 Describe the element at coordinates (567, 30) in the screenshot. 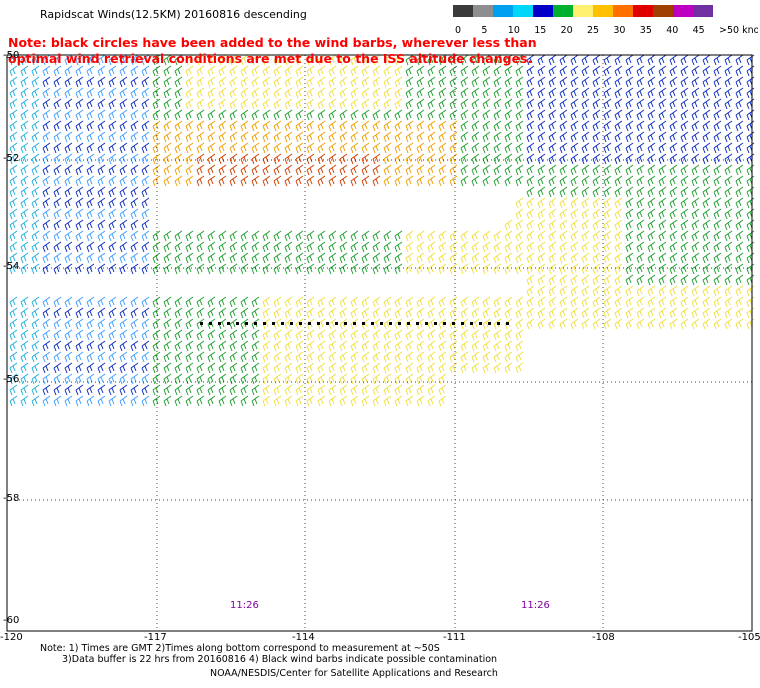

I see `colorbar-label: 20` at that location.